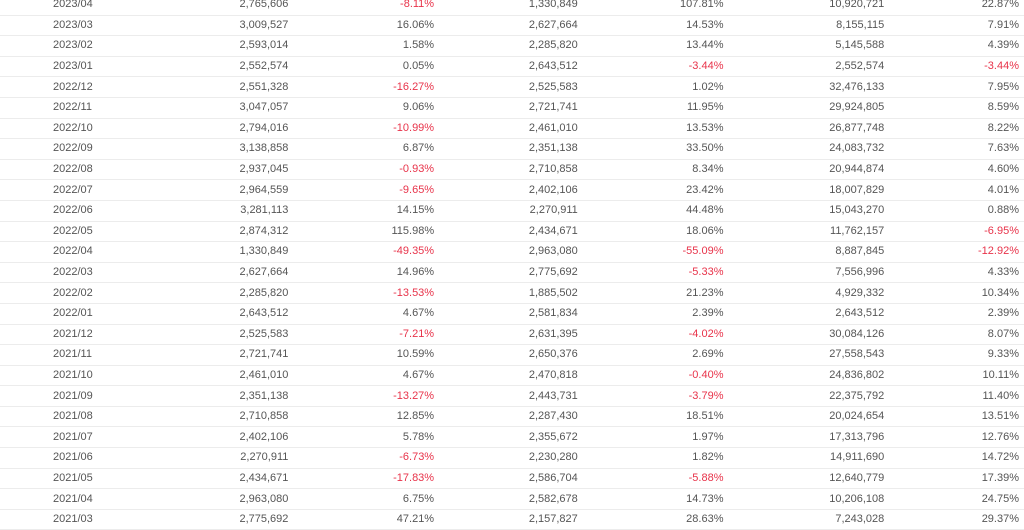 This screenshot has height=530, width=1024. I want to click on month-cell: 2021/03, so click(76, 519).